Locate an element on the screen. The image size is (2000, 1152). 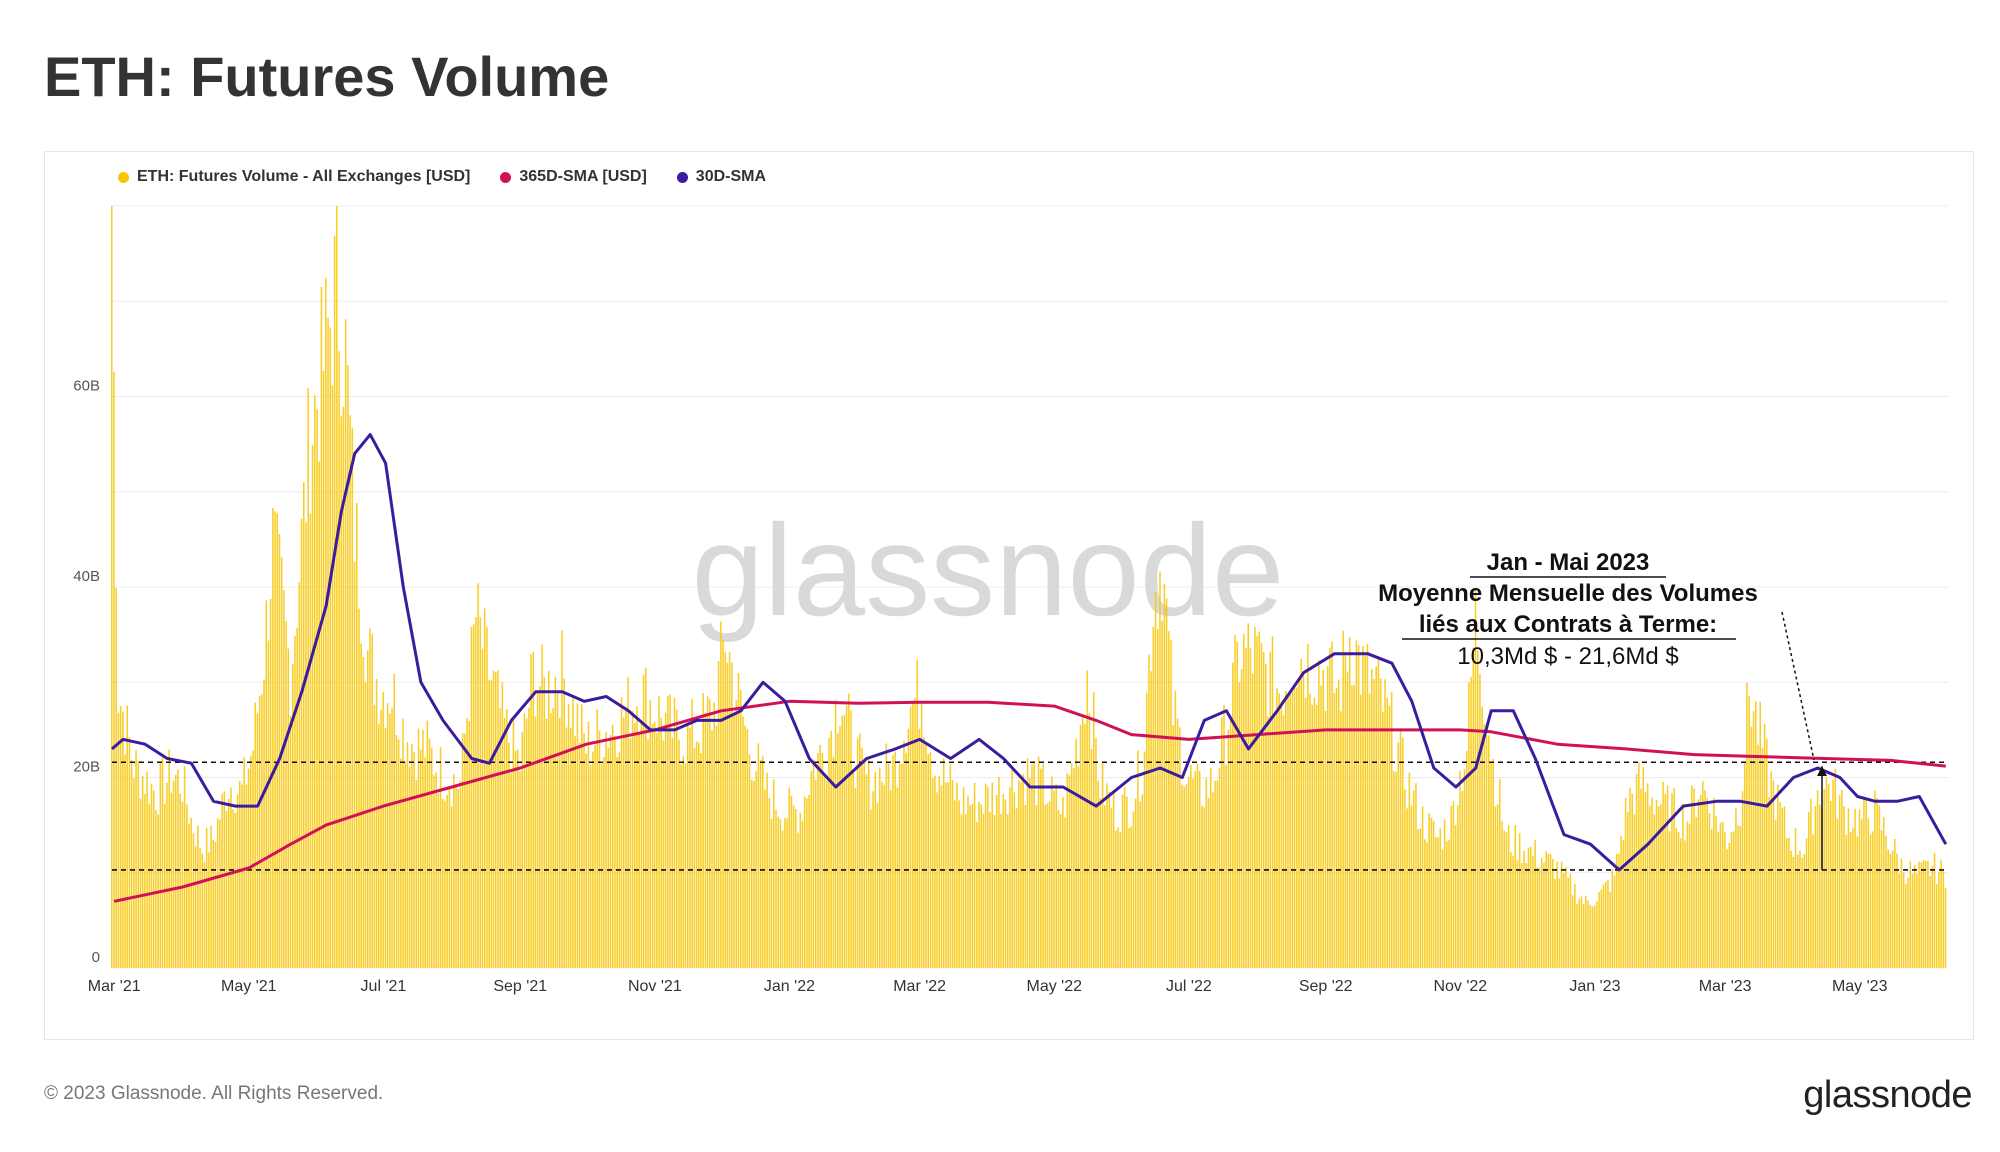
legend-item-365d-sma: 365D-SMA [USD] is located at coordinates (573, 177).